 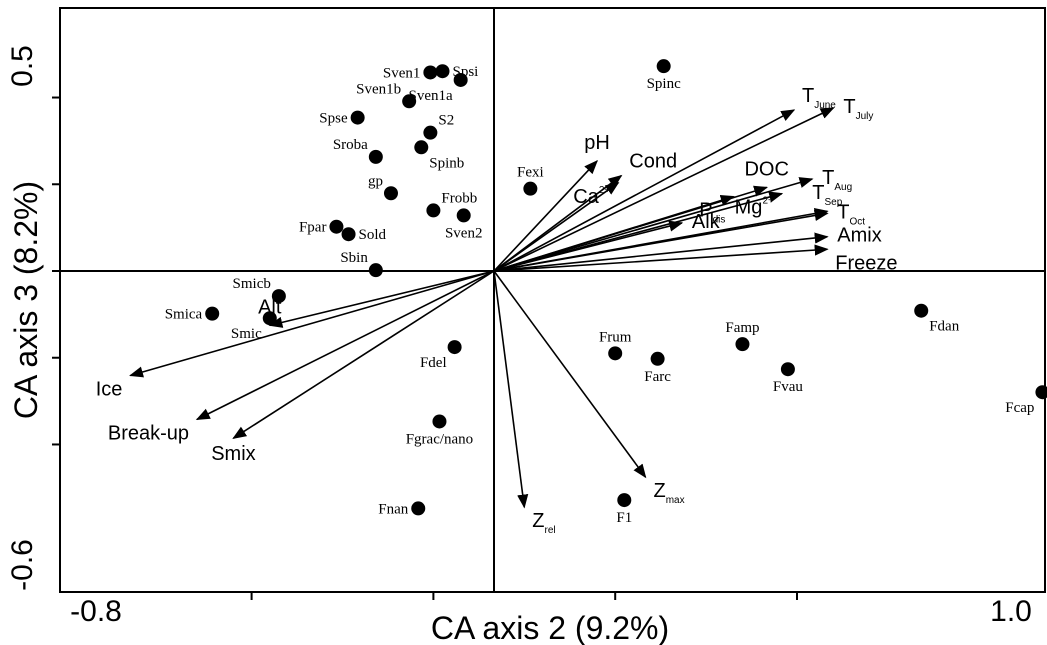 What do you see at coordinates (669, 493) in the screenshot?
I see `env-label: Zmax` at bounding box center [669, 493].